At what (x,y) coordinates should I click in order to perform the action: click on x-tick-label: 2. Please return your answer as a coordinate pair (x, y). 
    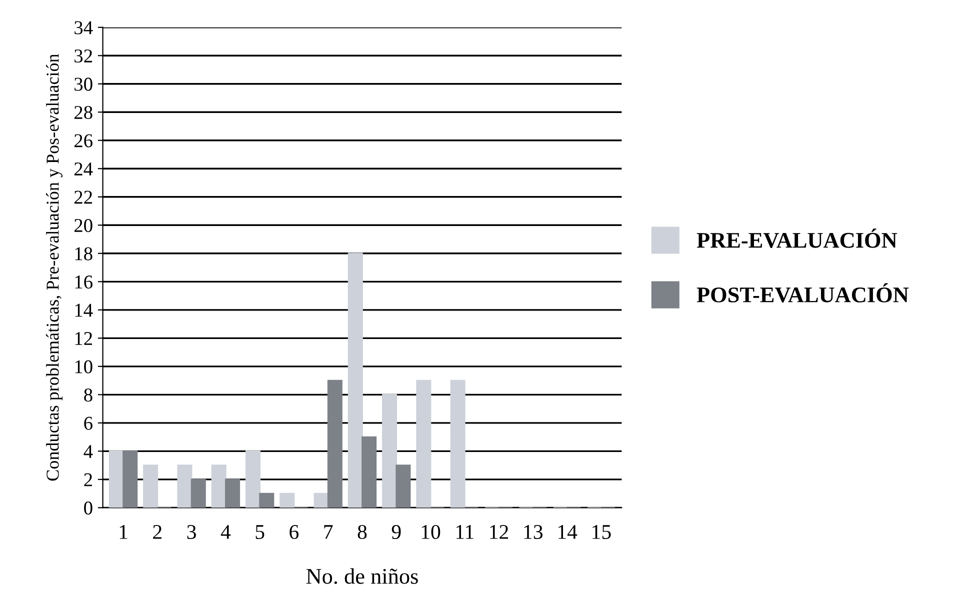
    Looking at the image, I should click on (157, 532).